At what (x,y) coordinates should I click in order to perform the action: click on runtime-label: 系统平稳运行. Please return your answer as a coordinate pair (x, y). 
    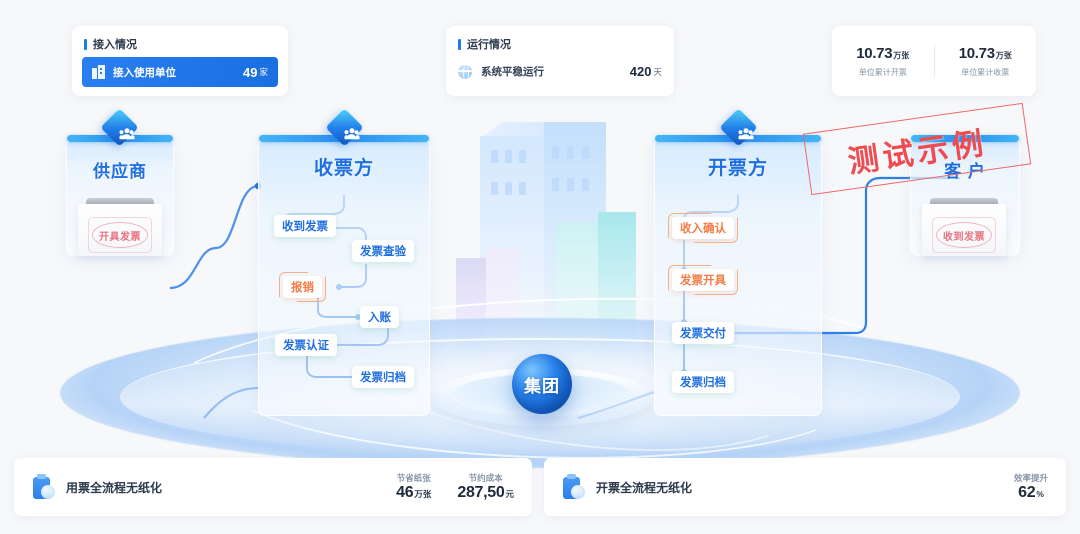
    Looking at the image, I should click on (512, 72).